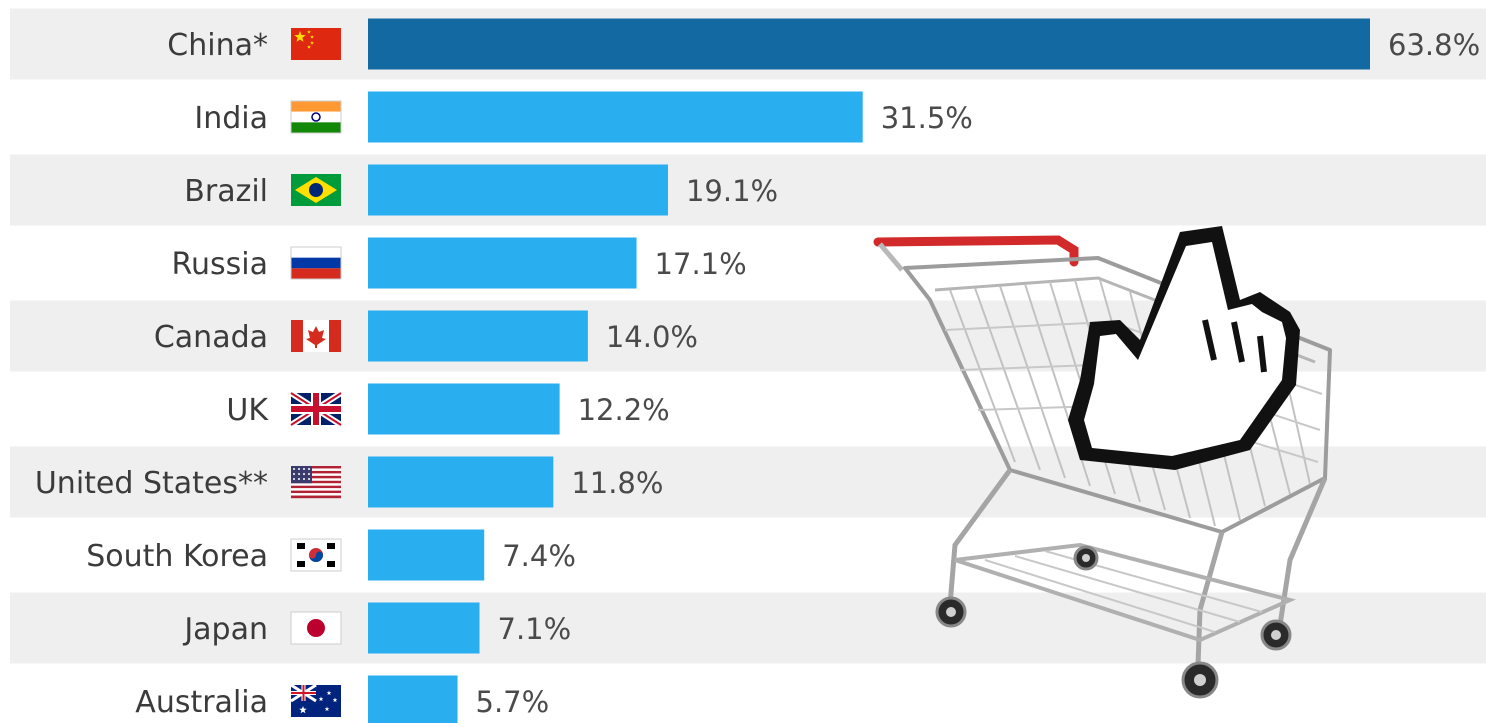 The height and width of the screenshot is (727, 1486). I want to click on category-label: United States**, so click(151, 483).